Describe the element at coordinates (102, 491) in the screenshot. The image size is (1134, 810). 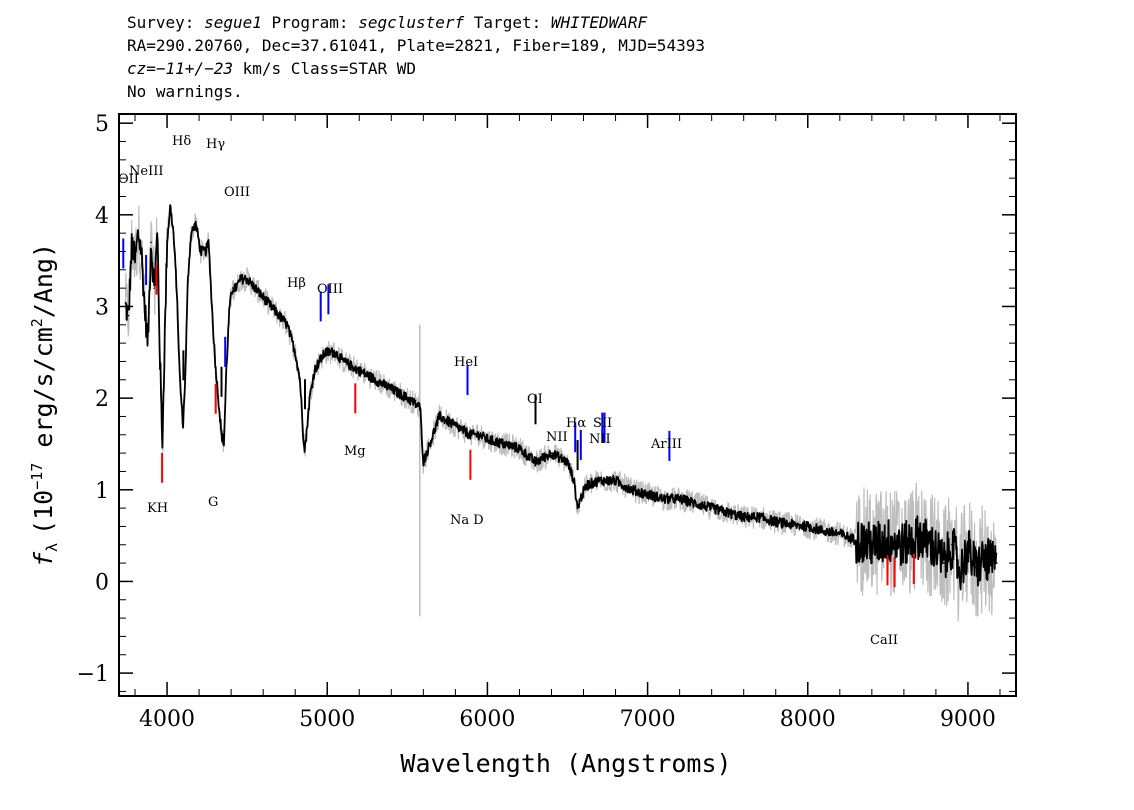
I see `y-tick-label: 1` at that location.